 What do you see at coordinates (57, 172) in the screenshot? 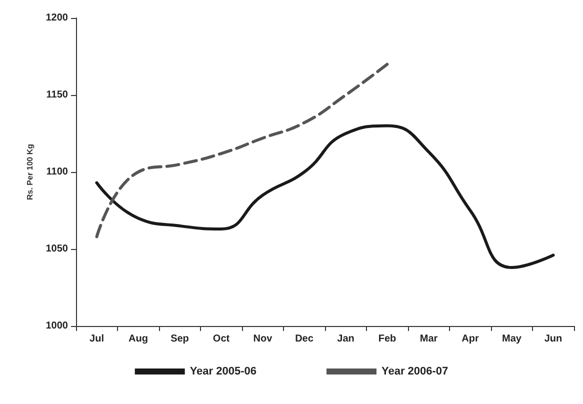
I see `y-tick-label: 1100` at bounding box center [57, 172].